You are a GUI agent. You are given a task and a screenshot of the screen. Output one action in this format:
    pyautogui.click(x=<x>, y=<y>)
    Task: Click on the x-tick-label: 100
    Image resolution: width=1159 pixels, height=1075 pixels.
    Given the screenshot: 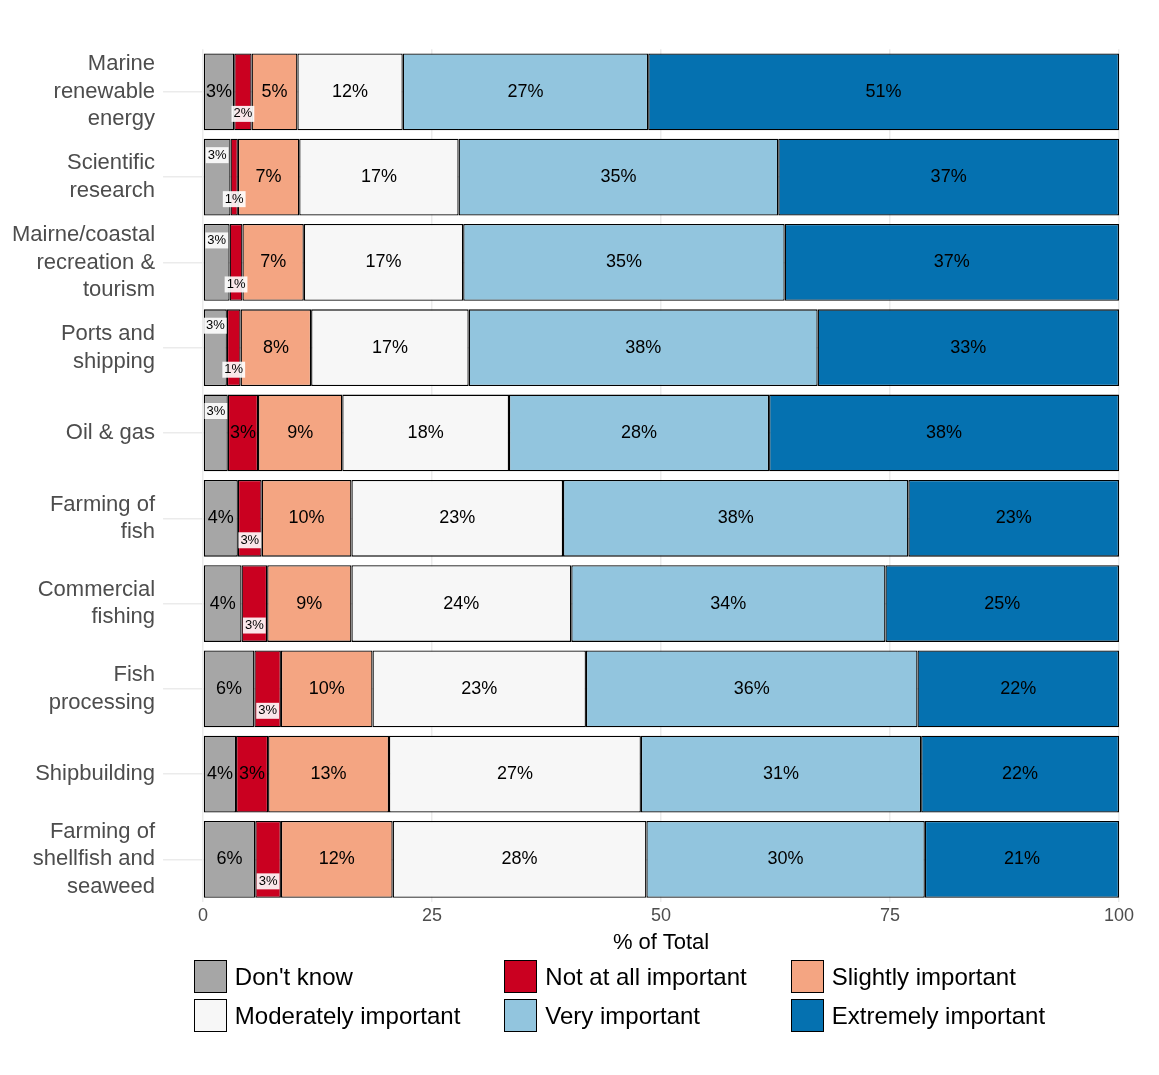 What is the action you would take?
    pyautogui.click(x=1119, y=914)
    